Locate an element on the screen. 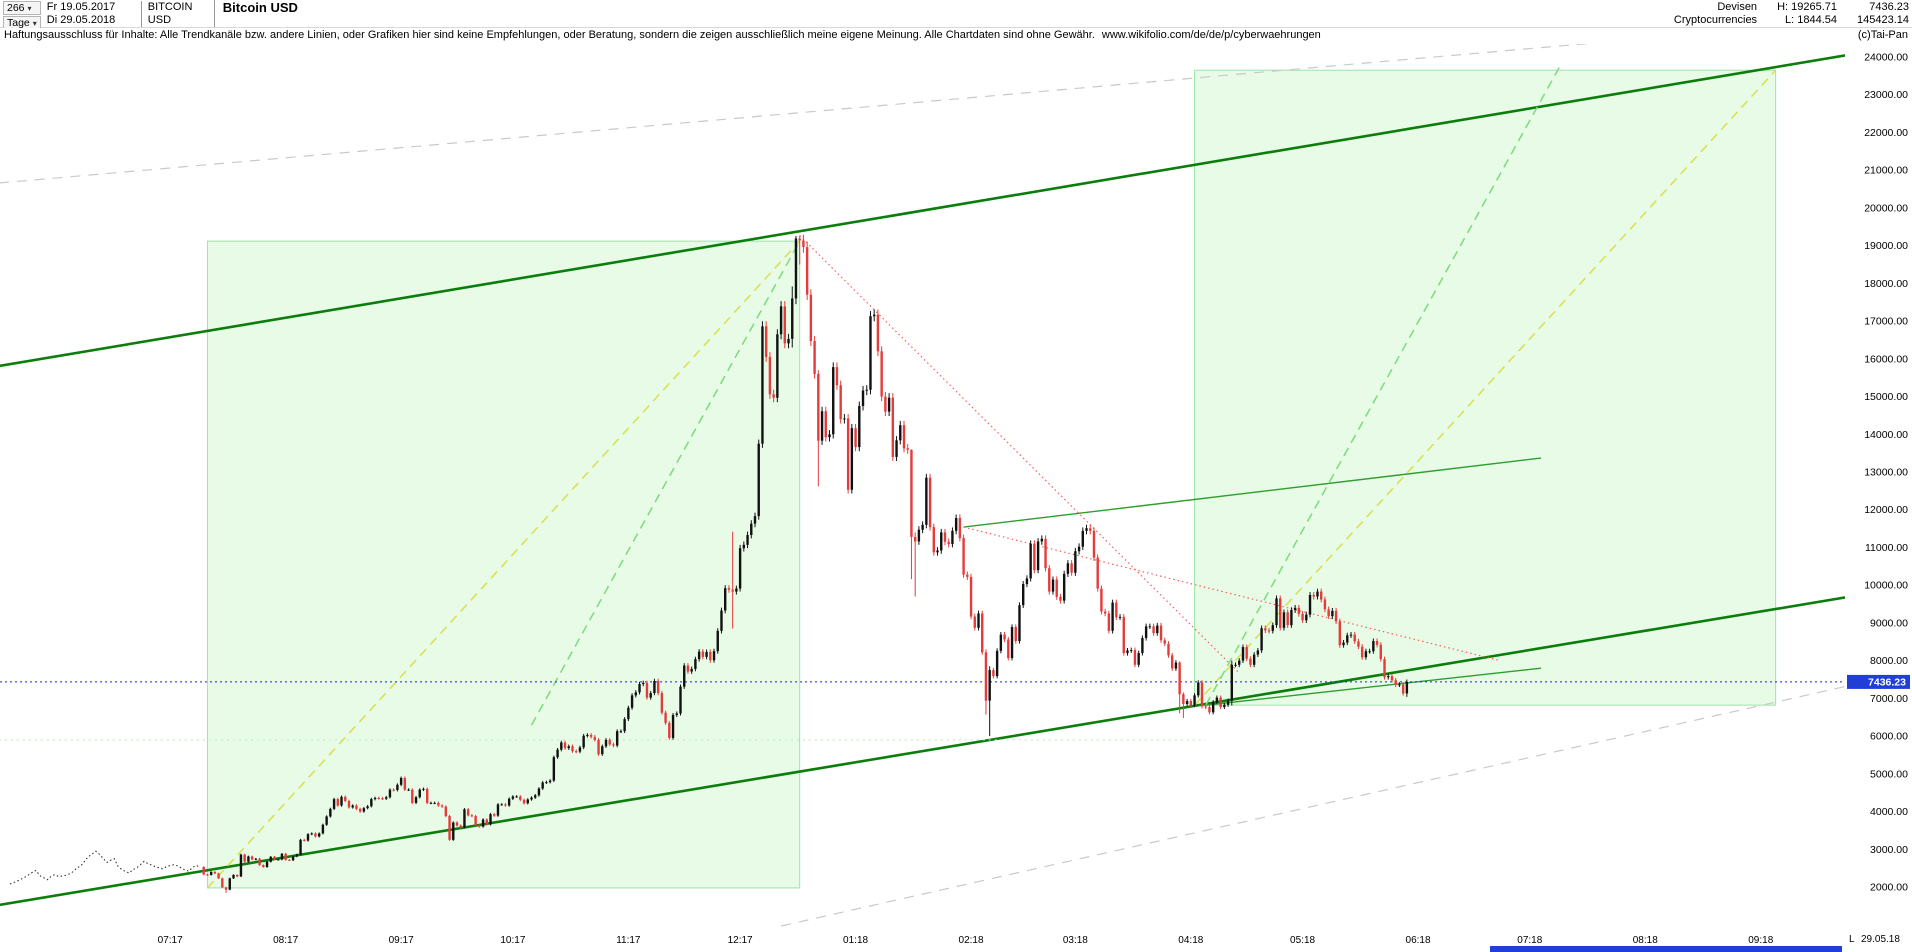  date-range: Fr 19.05.2017 Di 29.05.2018 is located at coordinates (93, 14).